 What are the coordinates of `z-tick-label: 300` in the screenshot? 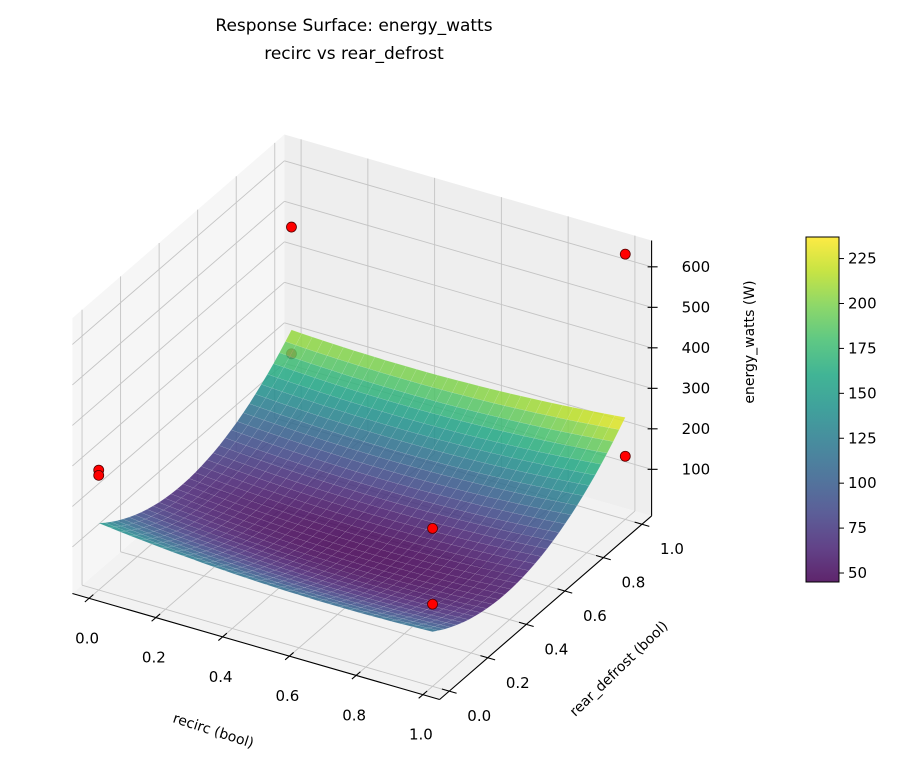 It's located at (696, 388).